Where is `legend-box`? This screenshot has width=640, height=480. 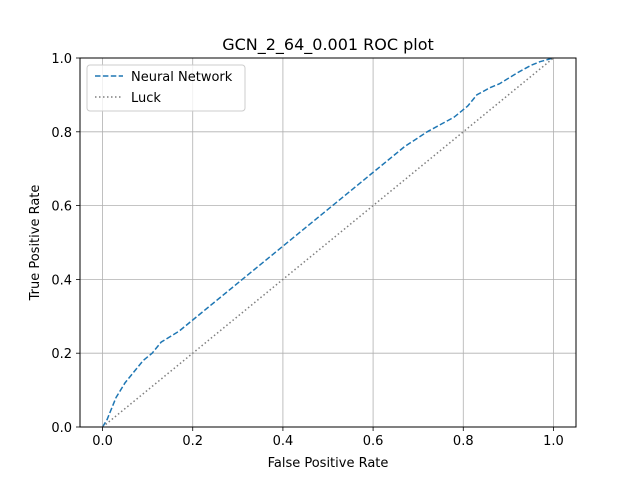
legend-box is located at coordinates (166, 88).